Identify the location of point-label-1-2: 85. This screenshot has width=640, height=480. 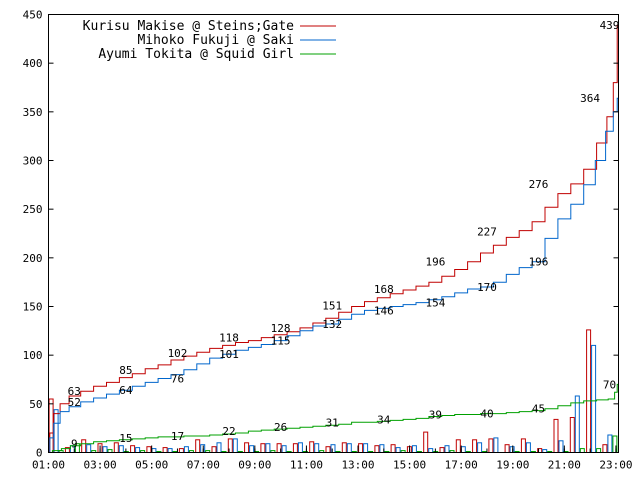
(125, 370).